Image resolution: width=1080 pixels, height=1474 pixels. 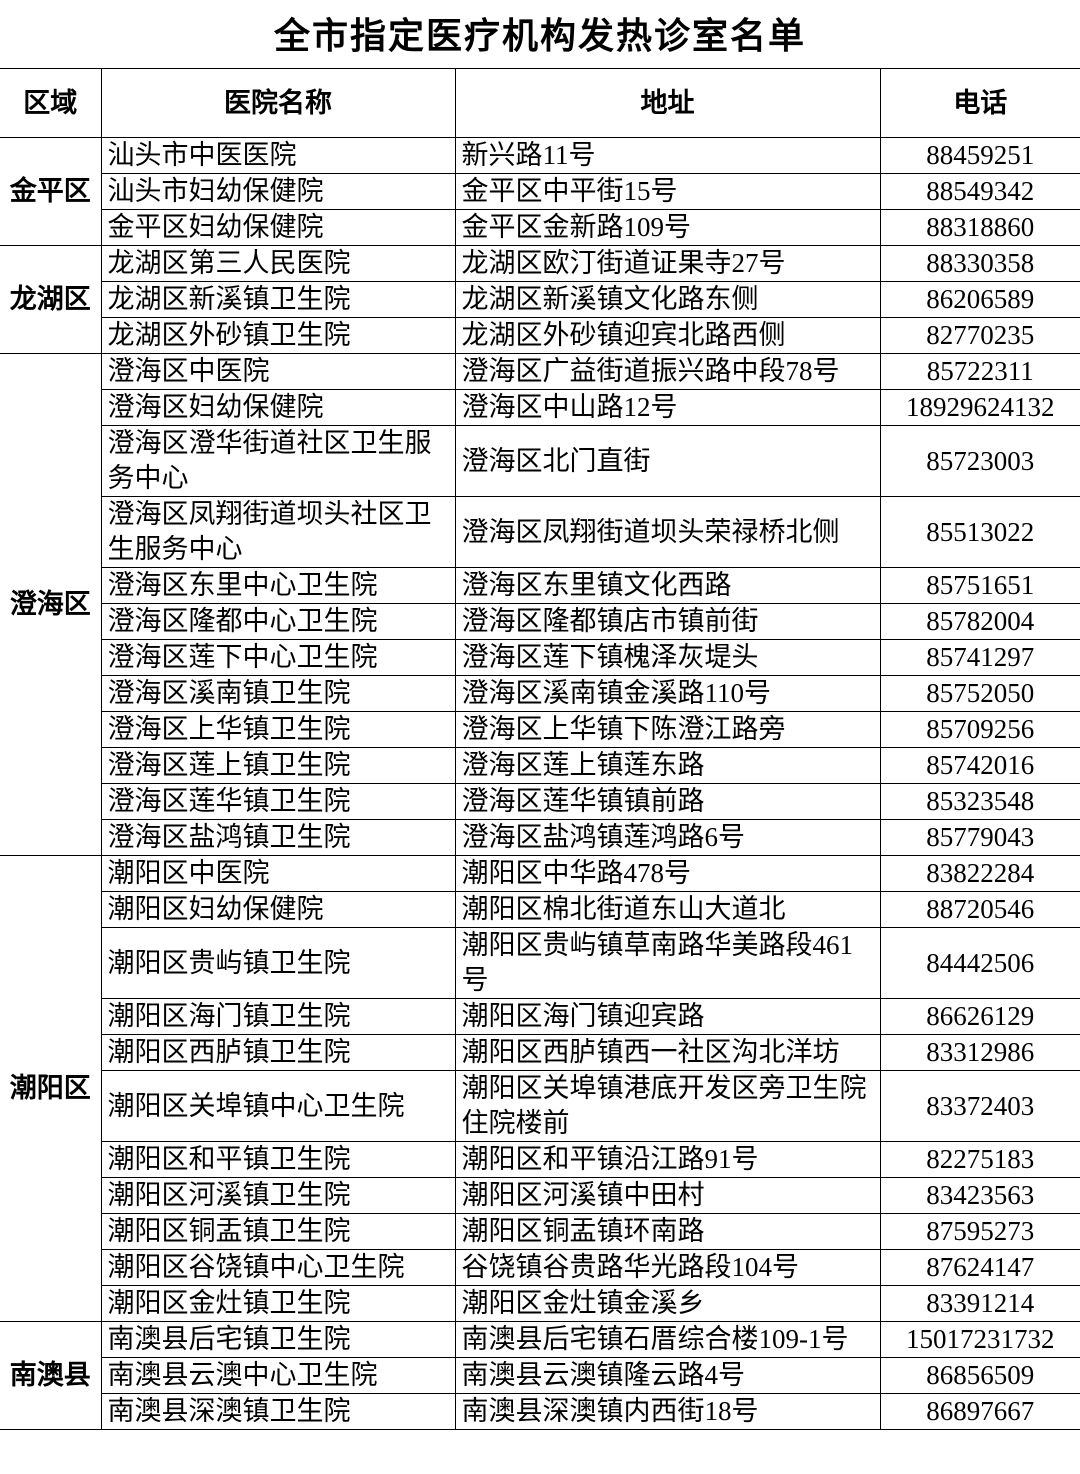 What do you see at coordinates (667, 461) in the screenshot?
I see `address: 澄海区北门直街` at bounding box center [667, 461].